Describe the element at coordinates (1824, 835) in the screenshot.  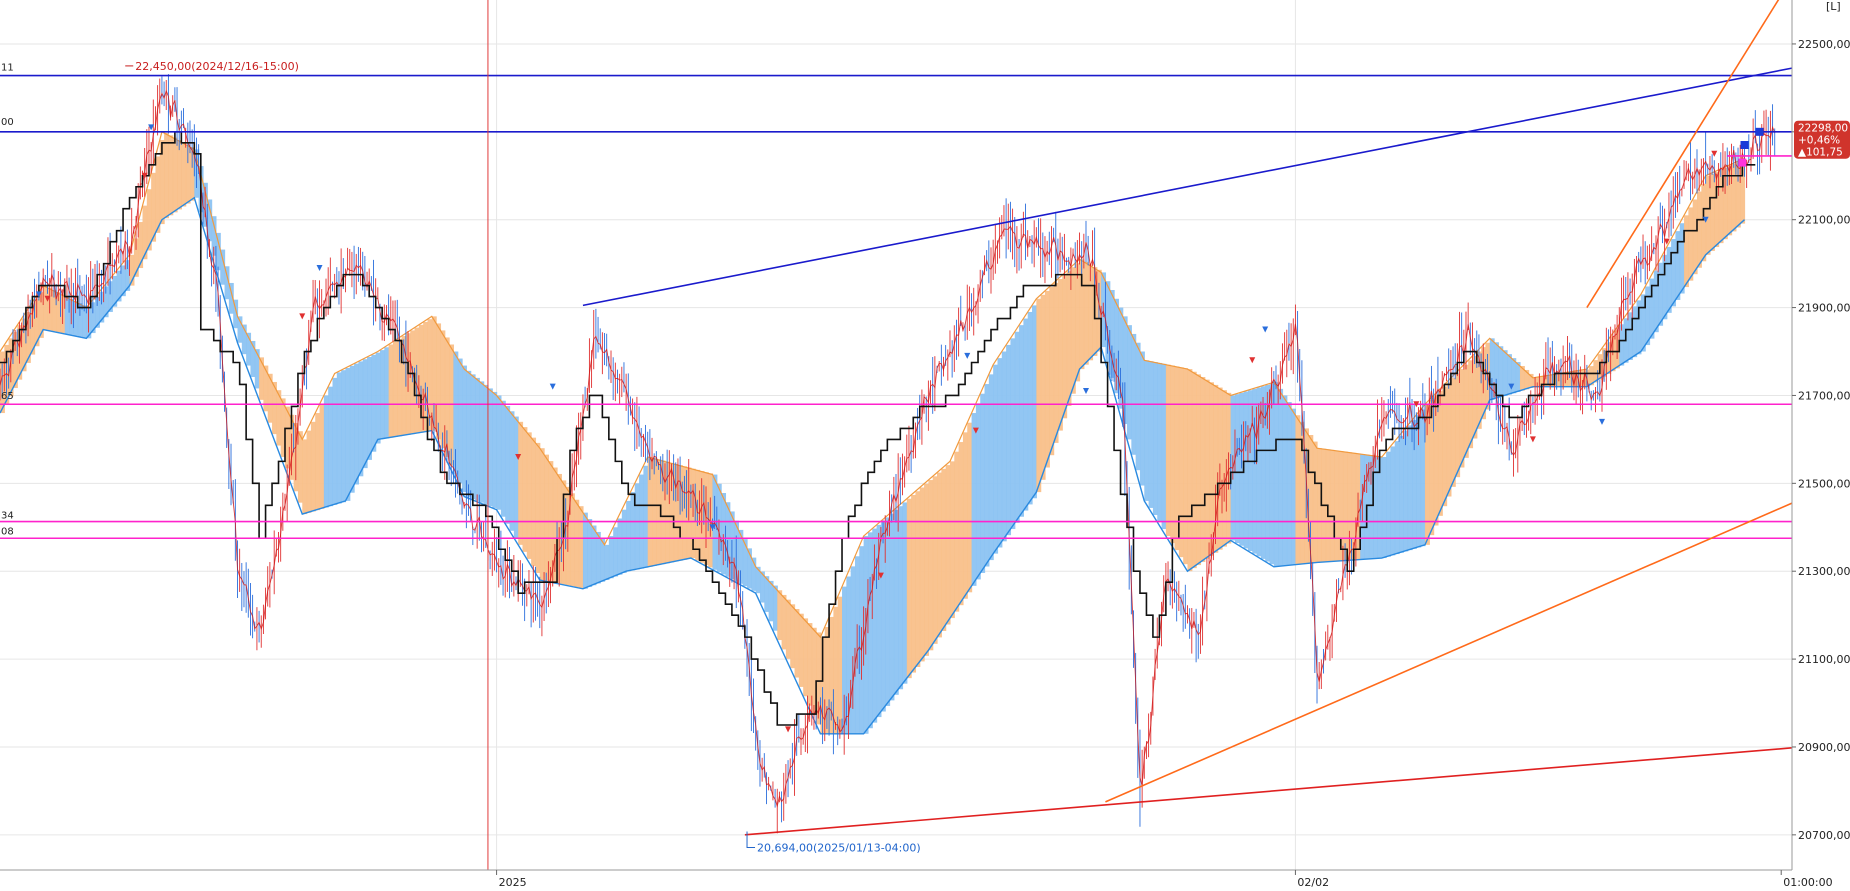
I see `y-tick-label: 20700,00` at that location.